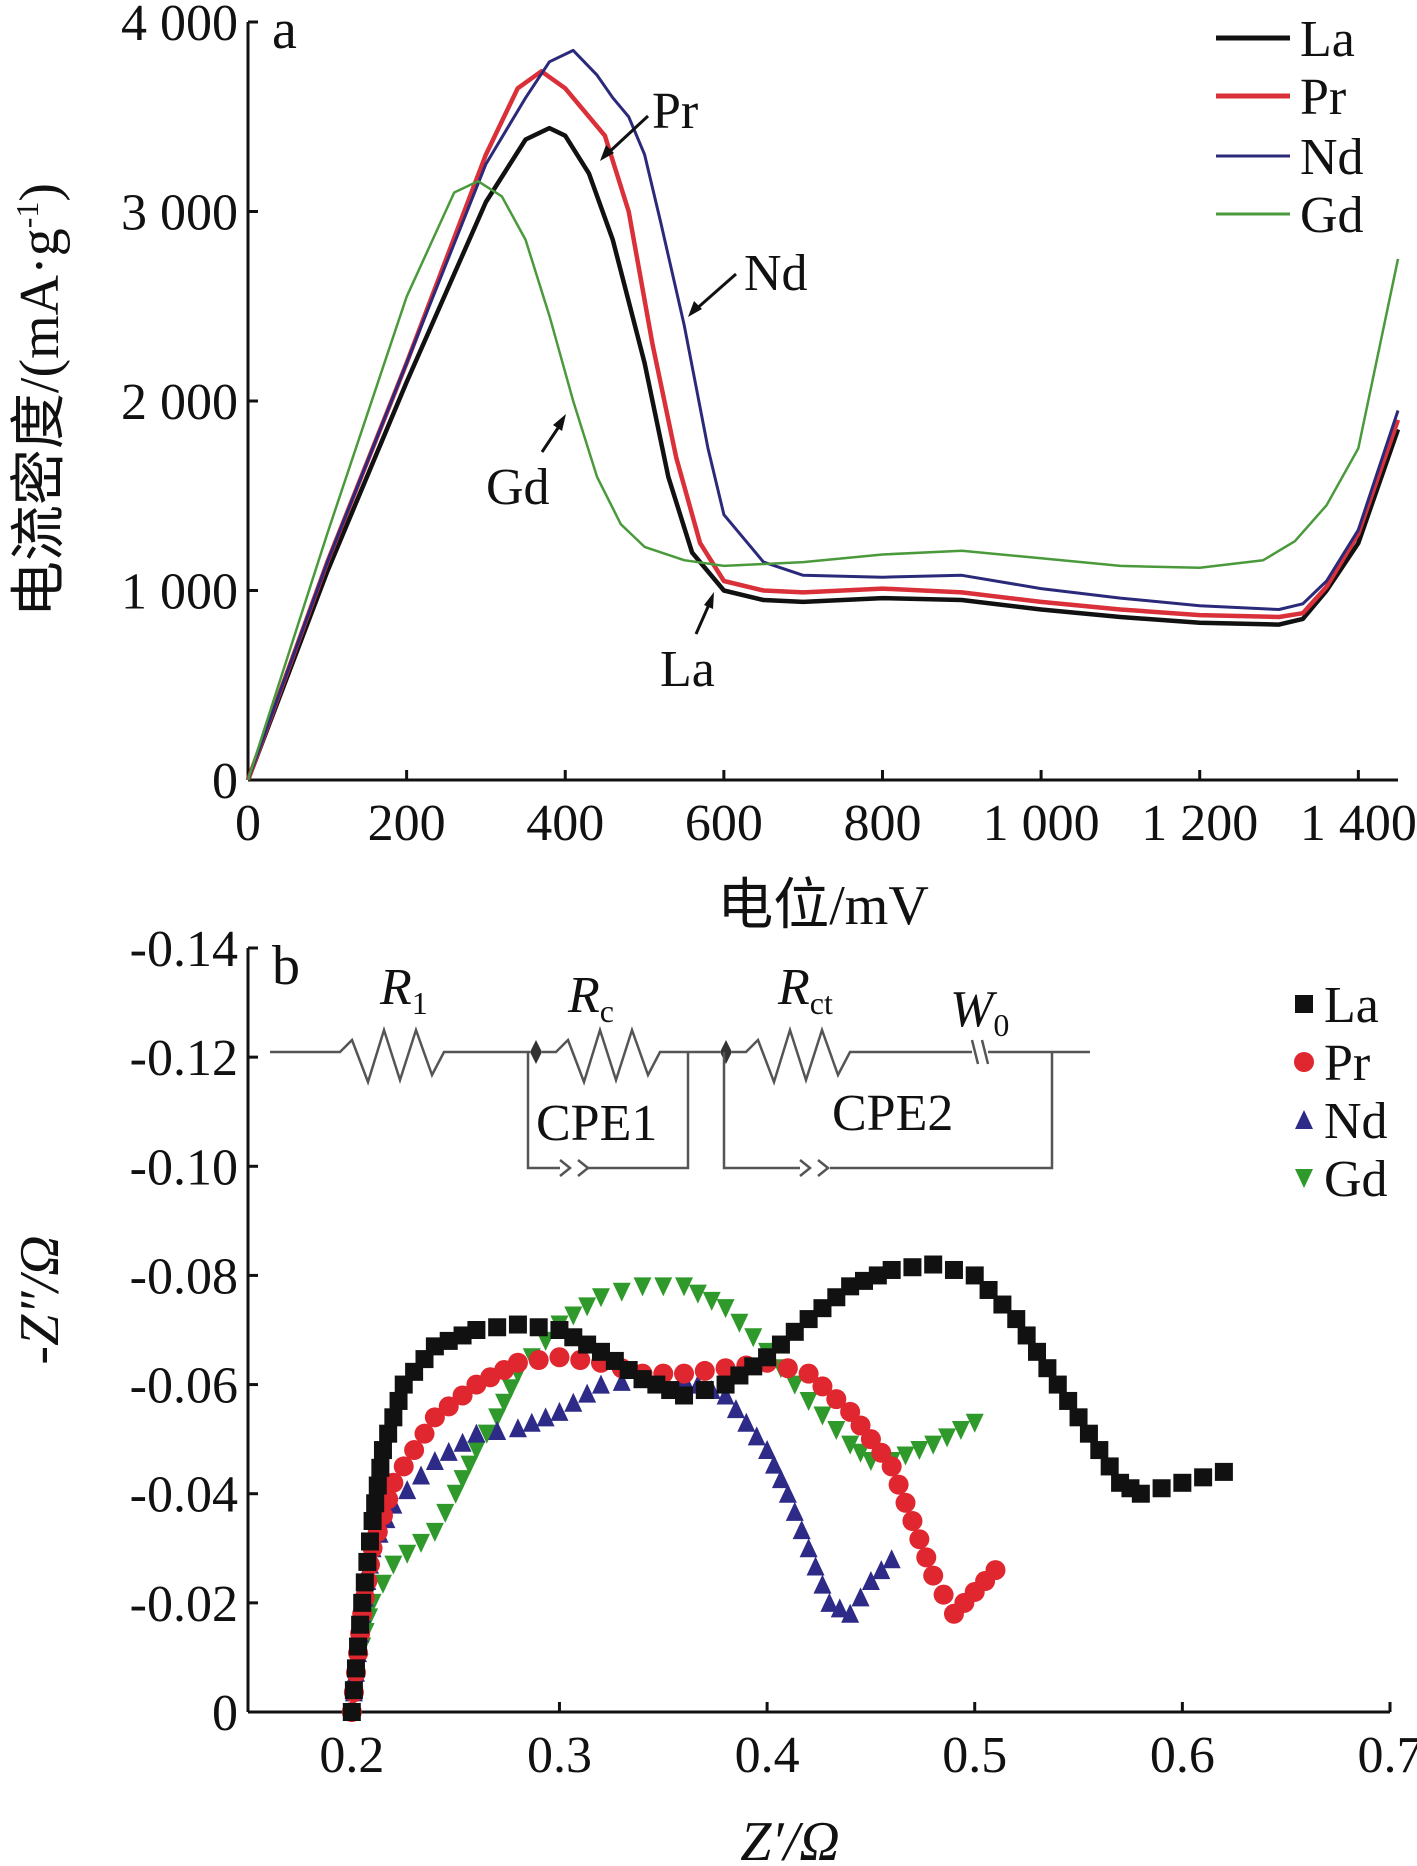  What do you see at coordinates (1387, 1755) in the screenshot?
I see `b-xtick-label-5: 0.7` at bounding box center [1387, 1755].